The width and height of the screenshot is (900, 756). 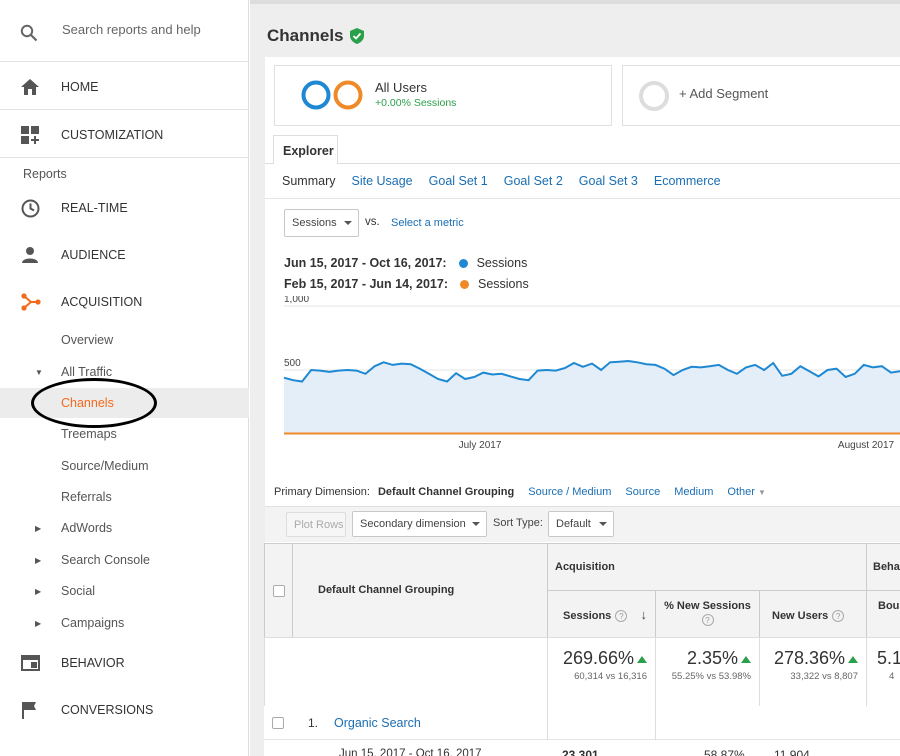 What do you see at coordinates (533, 181) in the screenshot?
I see `subtab-goal-set-2: Goal Set 2` at bounding box center [533, 181].